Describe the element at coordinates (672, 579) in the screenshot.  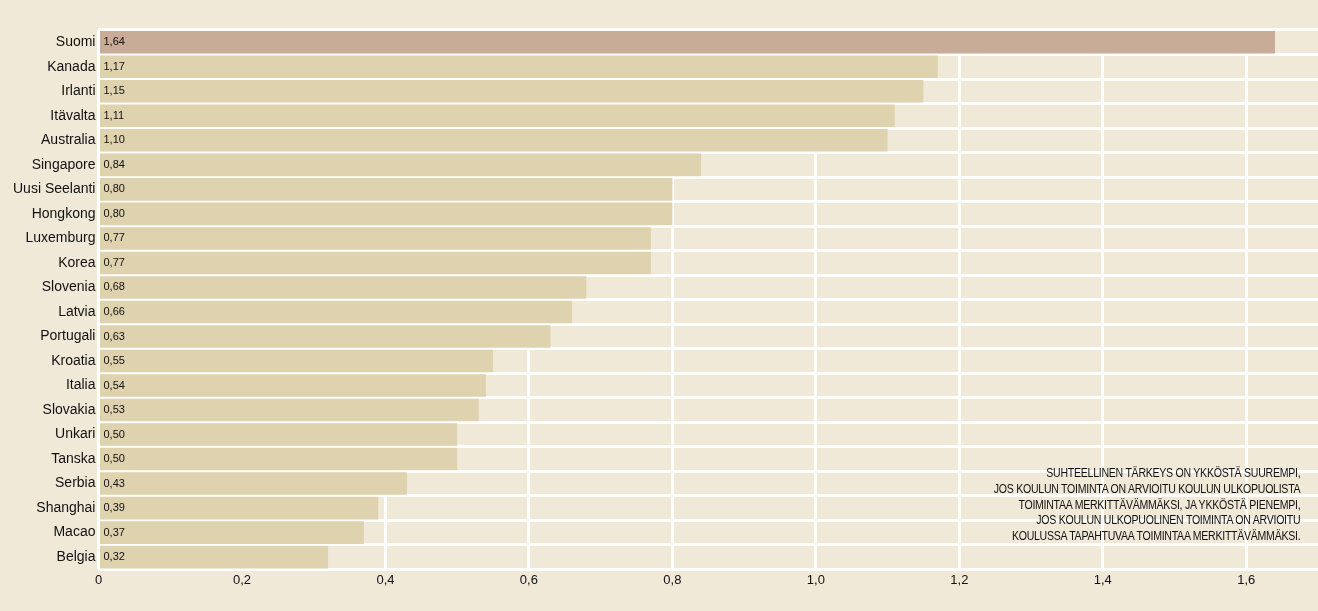
I see `x-tick-label: 0,8` at that location.